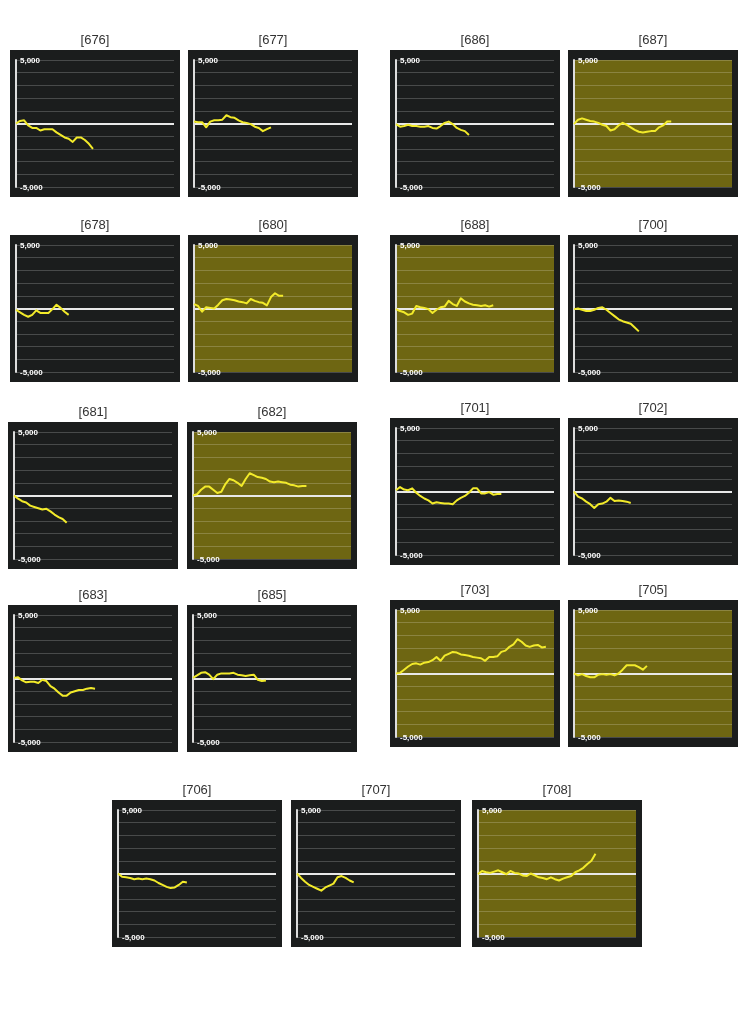  What do you see at coordinates (653, 589) in the screenshot?
I see `chart-title: [705]` at bounding box center [653, 589].